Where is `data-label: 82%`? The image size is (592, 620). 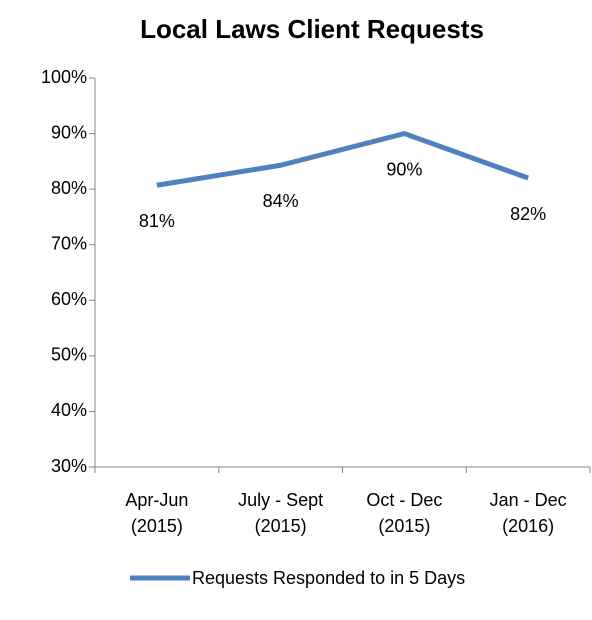
data-label: 82% is located at coordinates (528, 214).